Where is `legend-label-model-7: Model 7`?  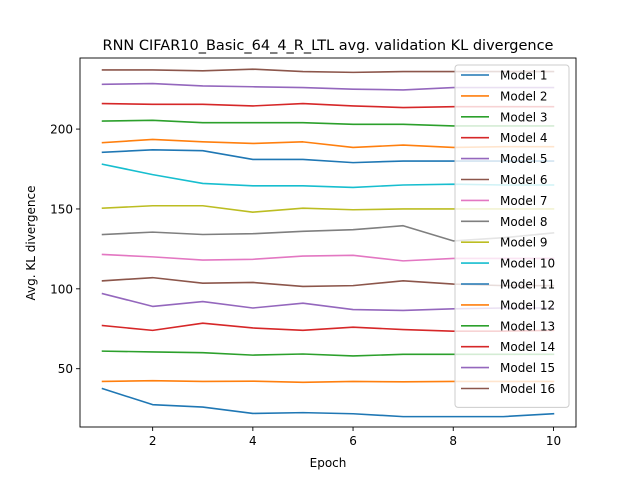
legend-label-model-7: Model 7 is located at coordinates (523, 201).